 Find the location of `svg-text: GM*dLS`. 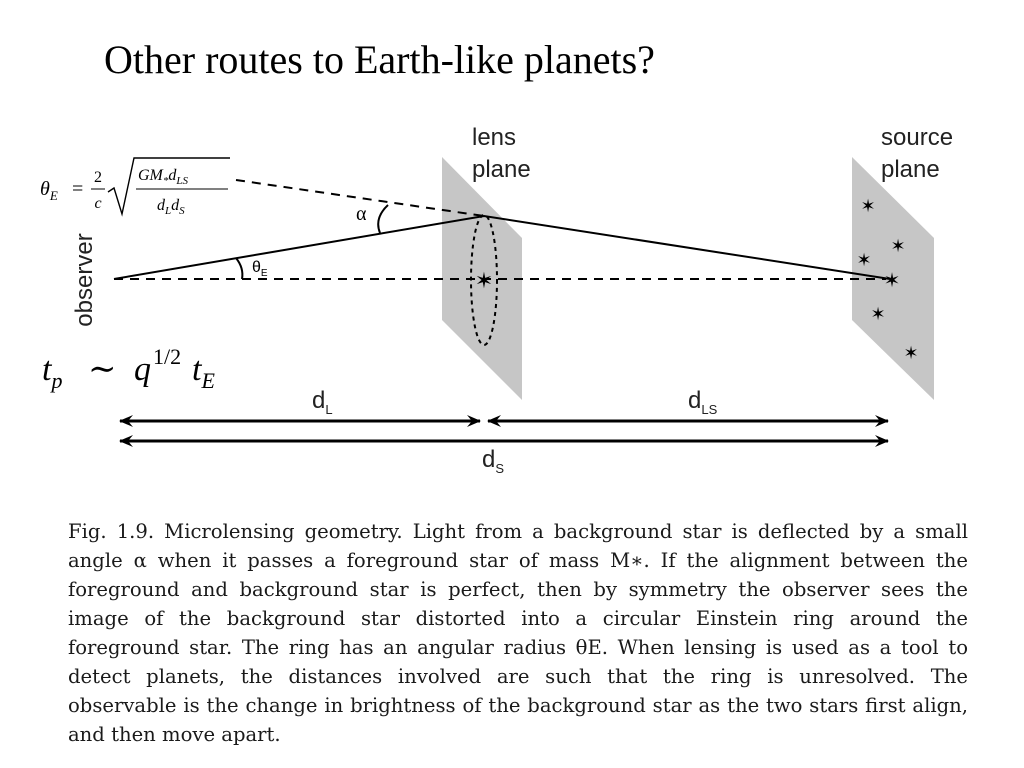

svg-text: GM*dLS is located at coordinates (163, 177).